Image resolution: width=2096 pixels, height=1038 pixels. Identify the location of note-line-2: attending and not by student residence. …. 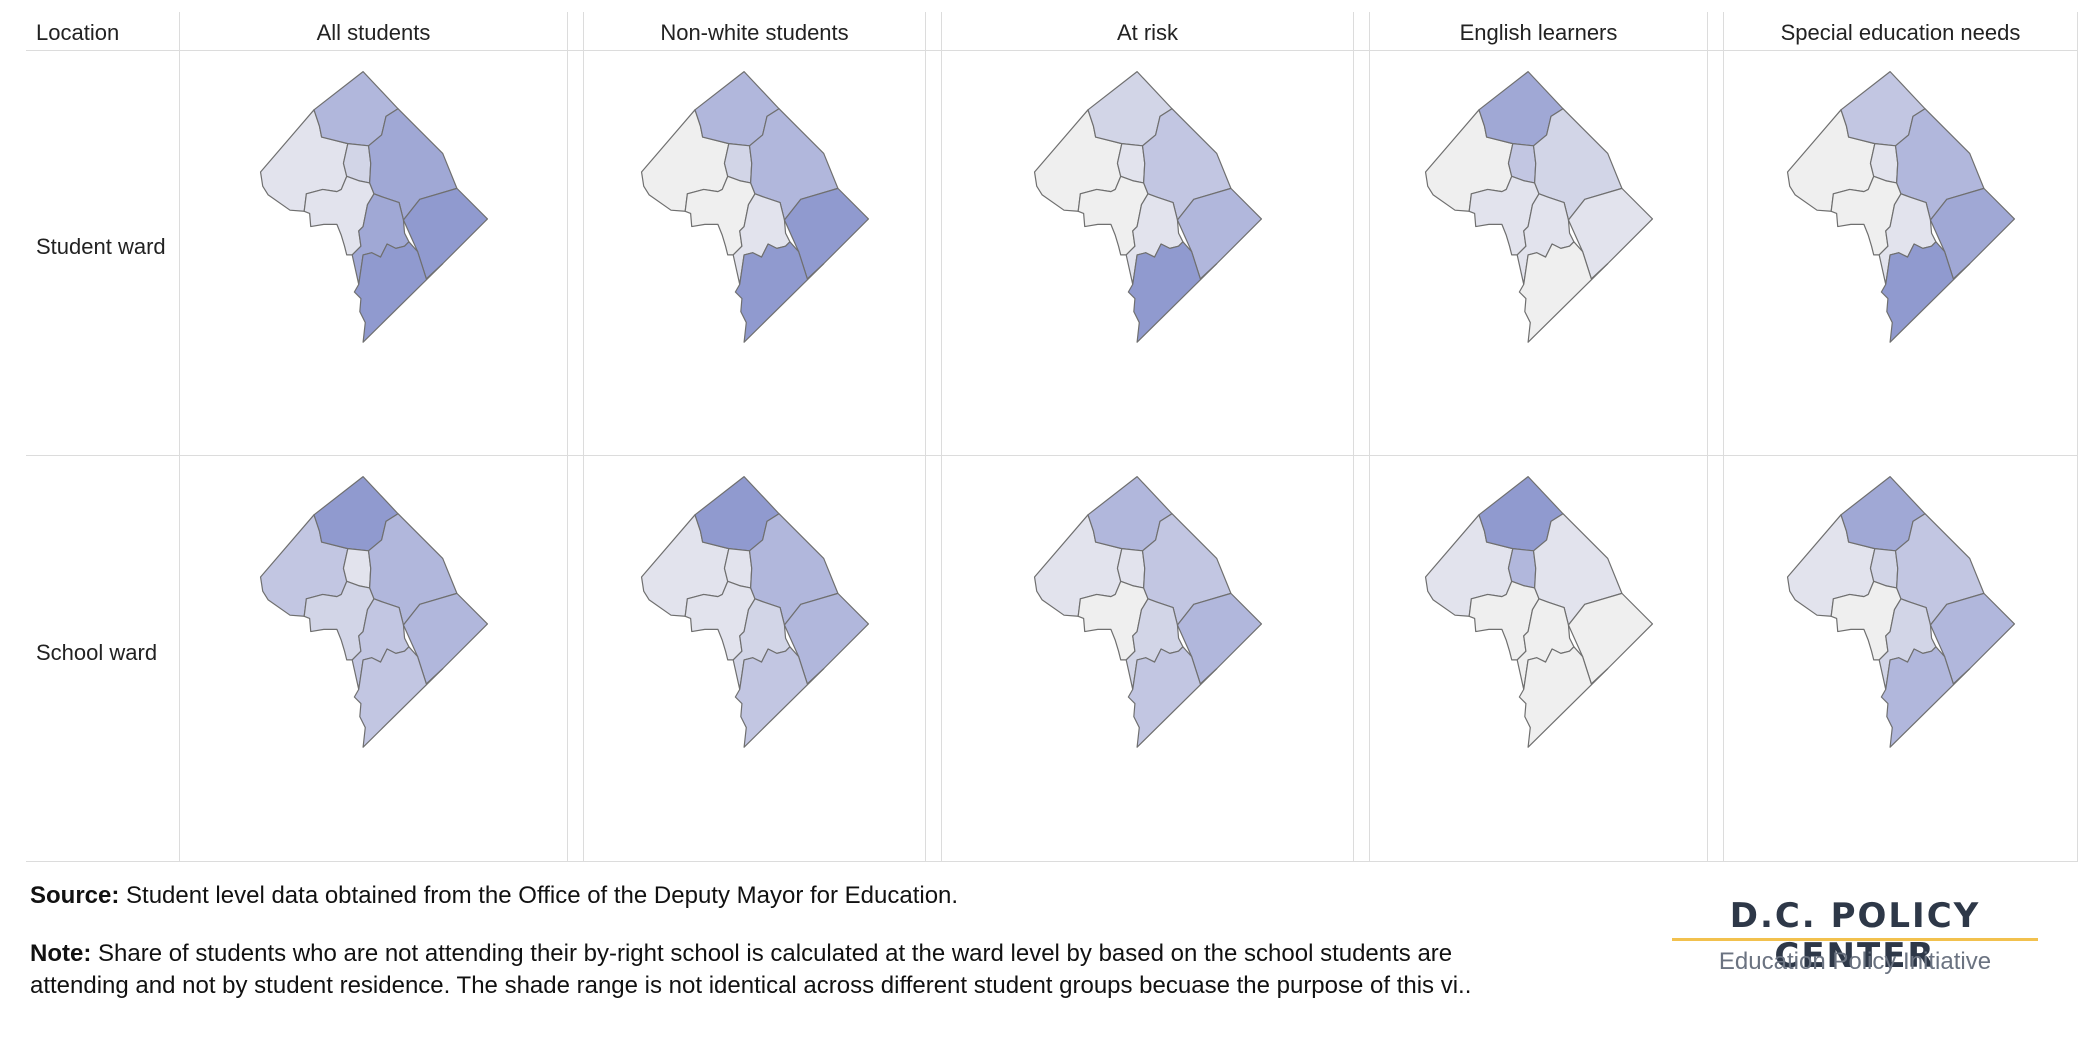
(751, 985).